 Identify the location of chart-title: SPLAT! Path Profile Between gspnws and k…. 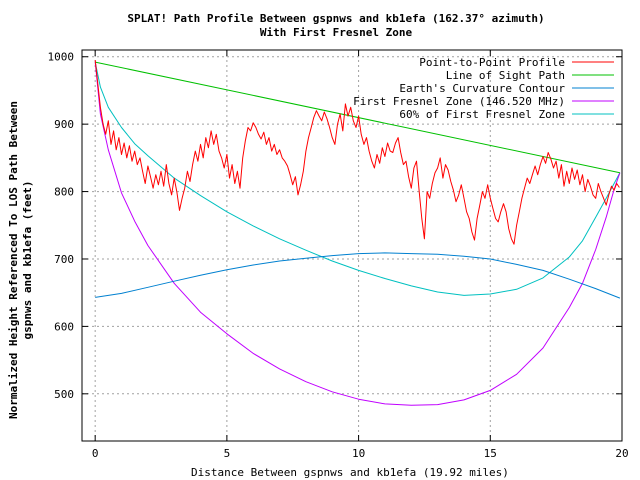
(335, 18).